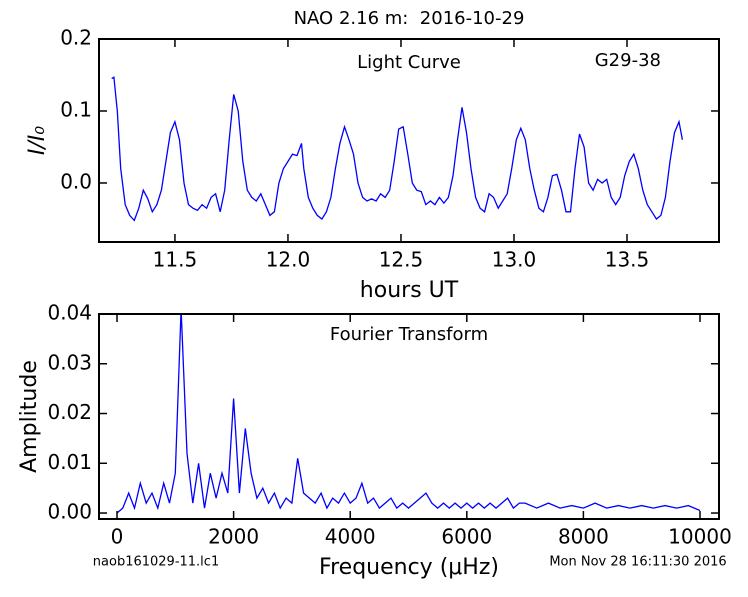 This screenshot has height=597, width=748. What do you see at coordinates (409, 62) in the screenshot?
I see `annotation: Light Curve` at bounding box center [409, 62].